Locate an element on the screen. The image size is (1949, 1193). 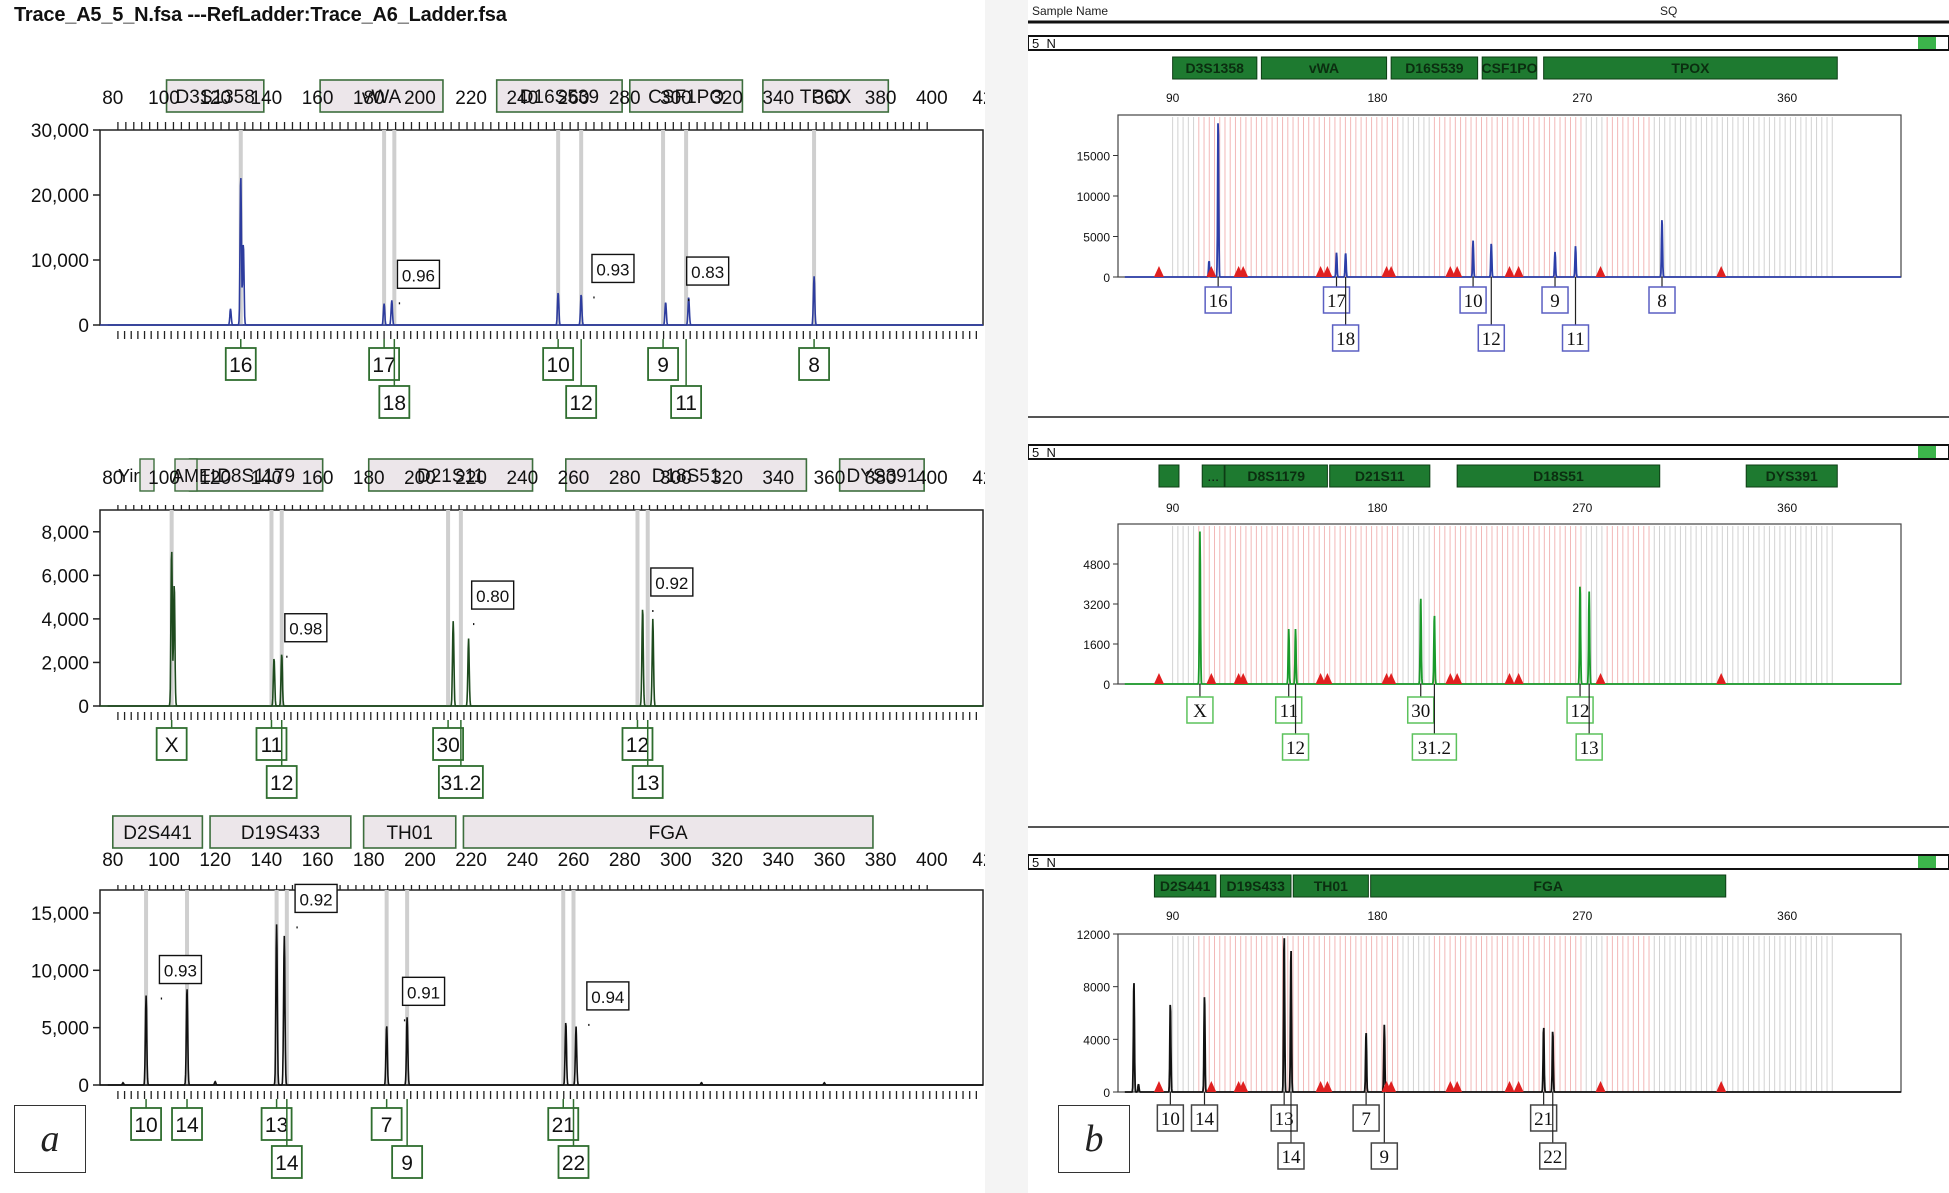
locus-label: D3S1358 is located at coordinates (1215, 68).